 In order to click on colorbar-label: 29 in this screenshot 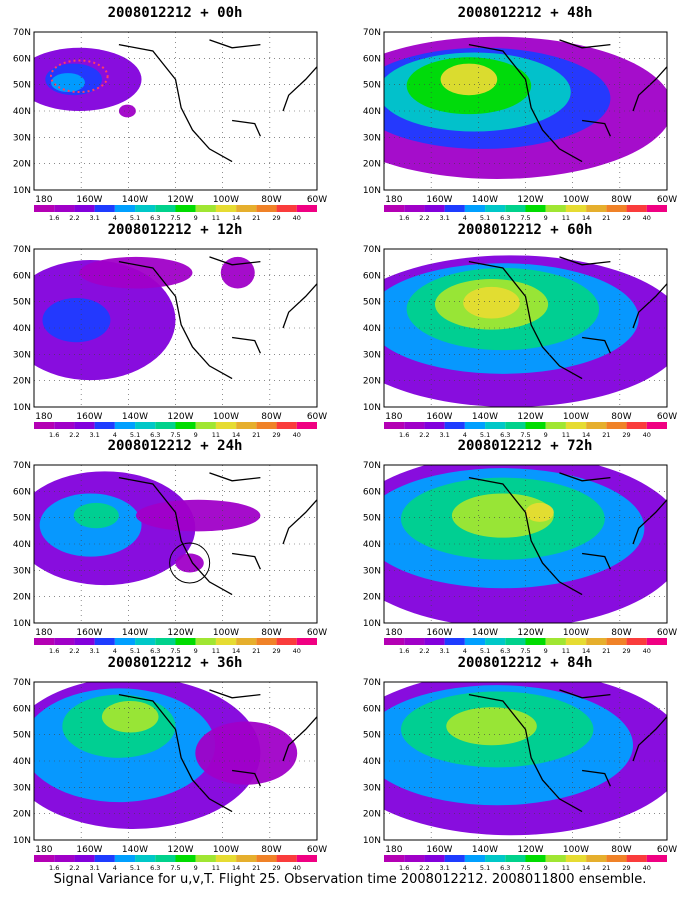, I will do `click(626, 434)`.